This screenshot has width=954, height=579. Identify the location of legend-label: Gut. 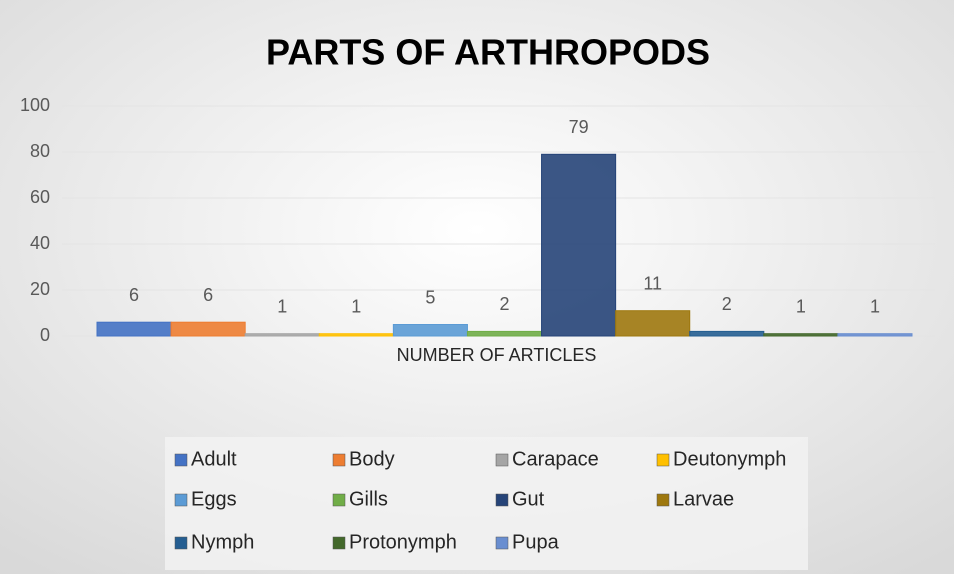
(528, 499).